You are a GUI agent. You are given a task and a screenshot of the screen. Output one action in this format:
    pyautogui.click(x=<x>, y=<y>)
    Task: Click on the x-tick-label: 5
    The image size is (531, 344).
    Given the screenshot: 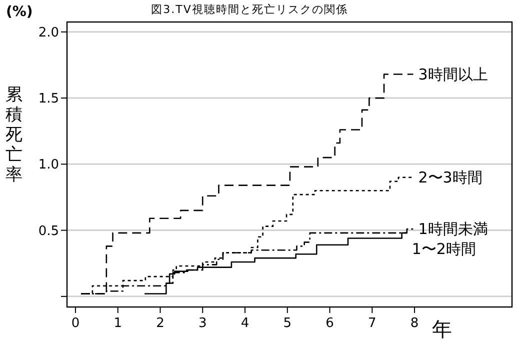 What is the action you would take?
    pyautogui.click(x=287, y=323)
    